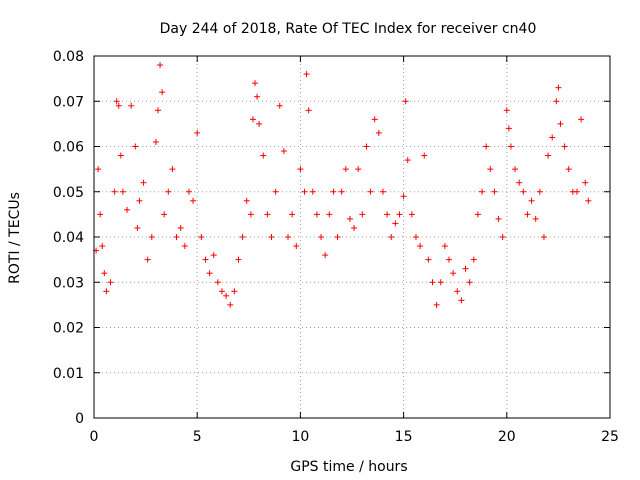  What do you see at coordinates (94, 437) in the screenshot?
I see `x-tick-label: 0` at bounding box center [94, 437].